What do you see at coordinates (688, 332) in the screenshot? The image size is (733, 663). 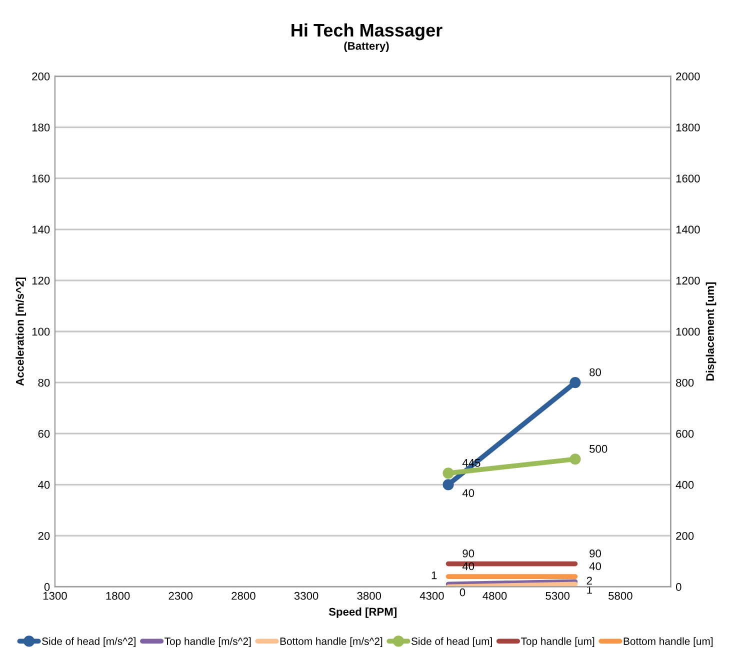 I see `y2-tick-label: 1000` at bounding box center [688, 332].